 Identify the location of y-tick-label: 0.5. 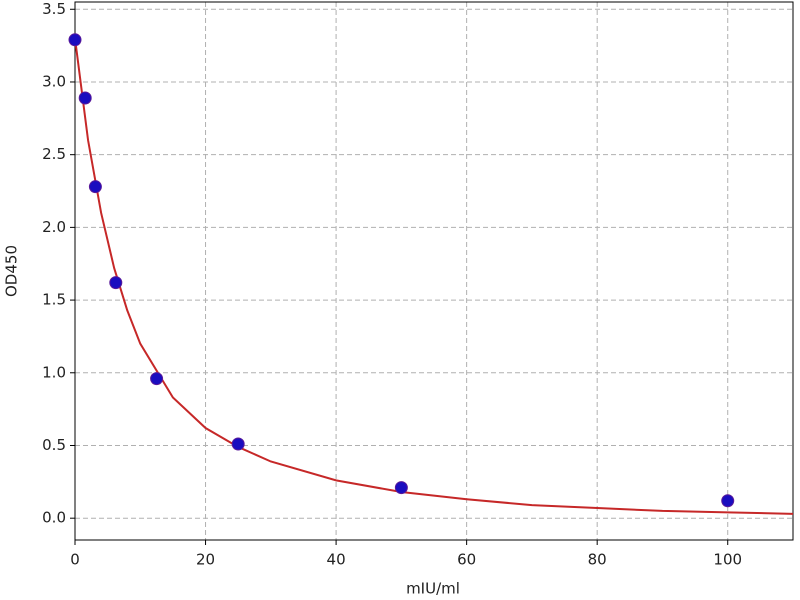
(54, 445).